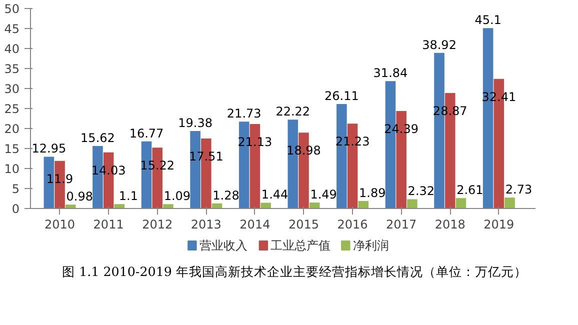  Describe the element at coordinates (300, 245) in the screenshot. I see `legend-label: 工业总产值` at that location.